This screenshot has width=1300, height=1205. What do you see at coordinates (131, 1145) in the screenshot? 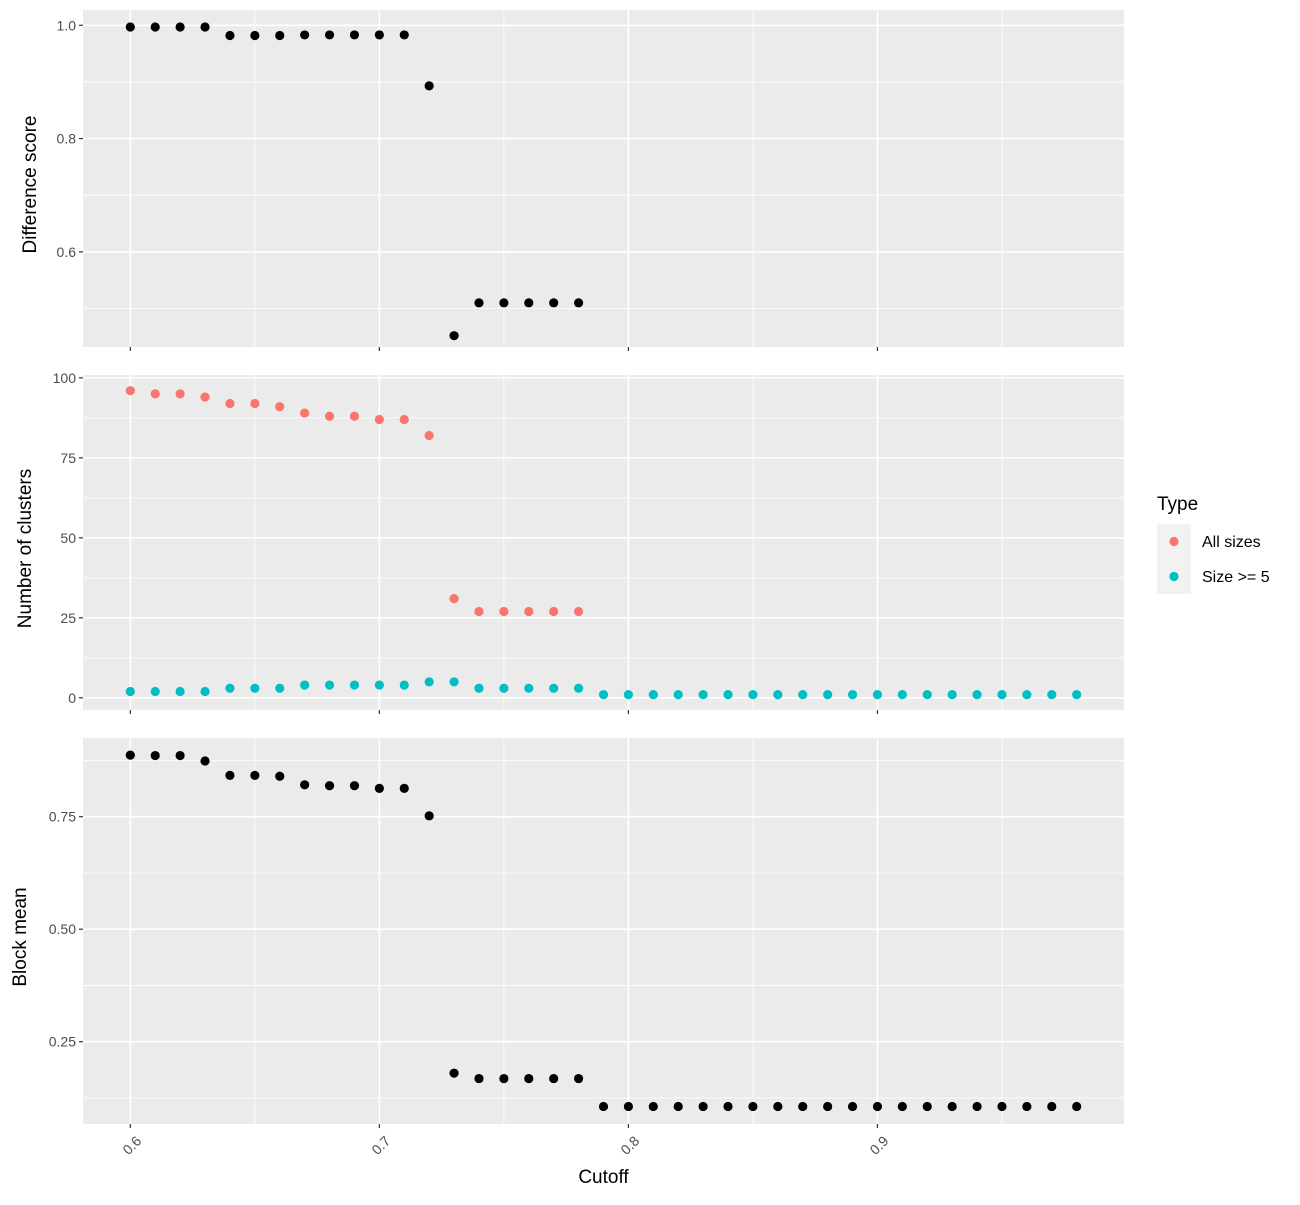
I see `x-tick-label: 0.6` at bounding box center [131, 1145].